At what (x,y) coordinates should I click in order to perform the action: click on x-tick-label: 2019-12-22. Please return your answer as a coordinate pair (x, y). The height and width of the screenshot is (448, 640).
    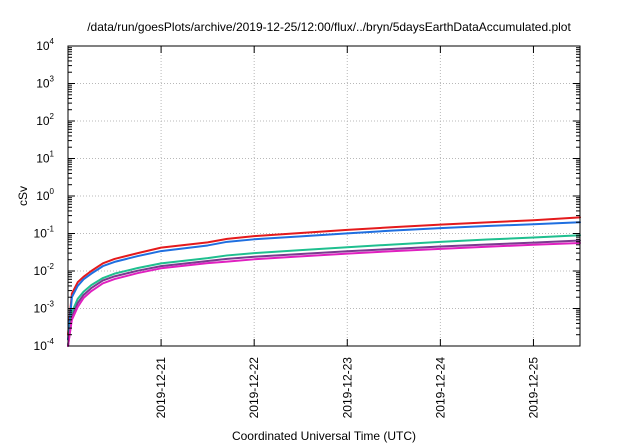
    Looking at the image, I should click on (254, 388).